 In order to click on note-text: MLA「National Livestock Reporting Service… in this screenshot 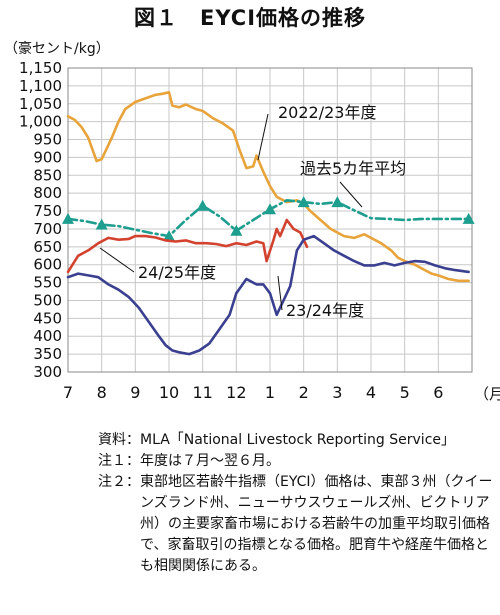, I will do `click(298, 440)`.